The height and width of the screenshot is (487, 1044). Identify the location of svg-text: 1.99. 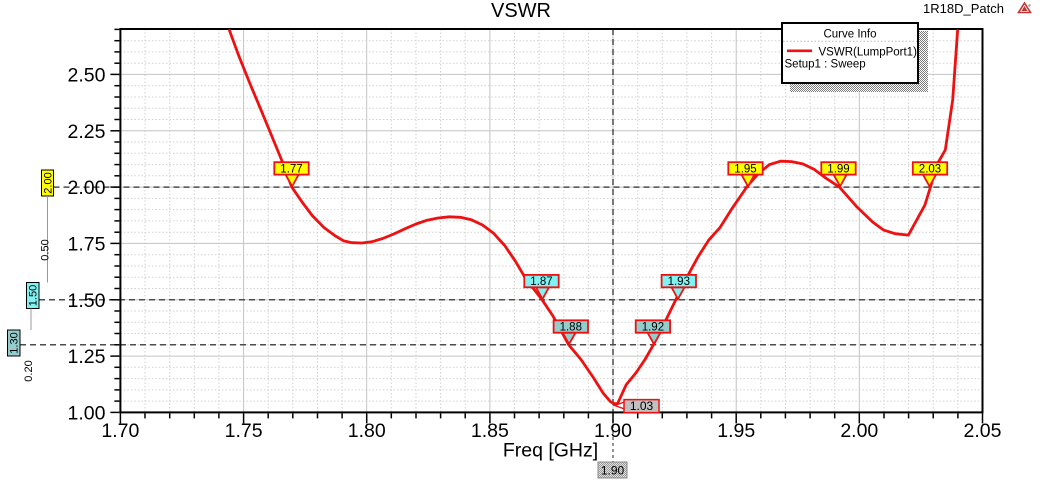
(838, 169).